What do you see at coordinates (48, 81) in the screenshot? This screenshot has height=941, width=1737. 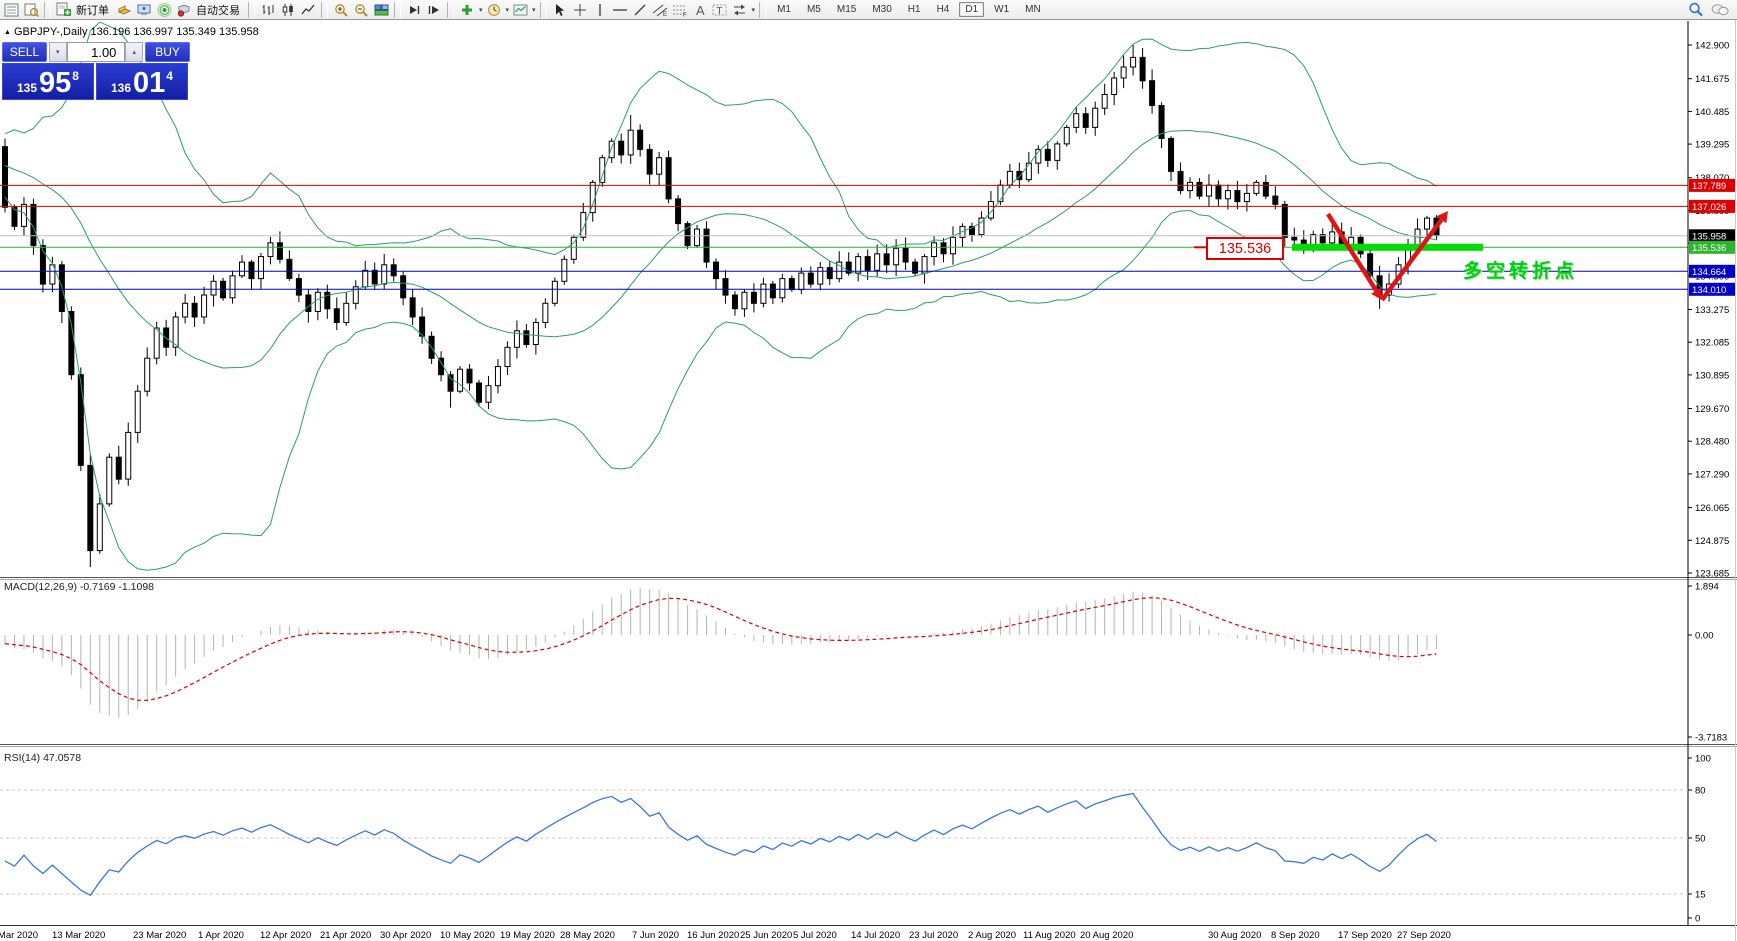 I see `sell-price-tile: 135 95 8` at bounding box center [48, 81].